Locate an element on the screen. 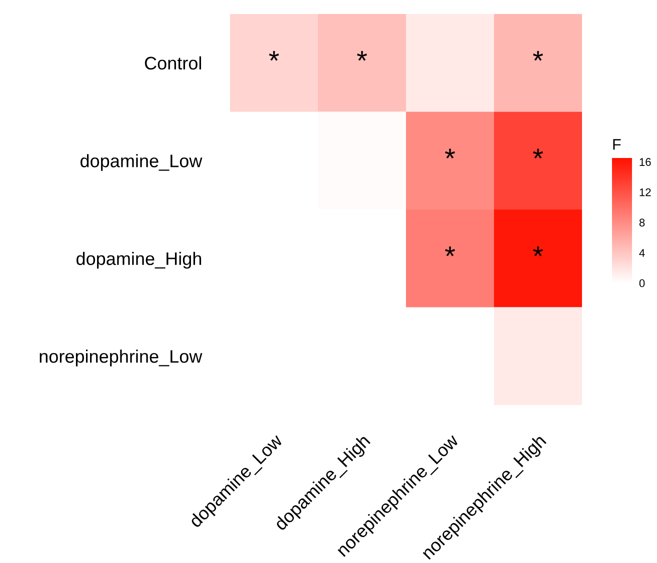 The height and width of the screenshot is (563, 657). color-bar-label: 4 is located at coordinates (642, 253).